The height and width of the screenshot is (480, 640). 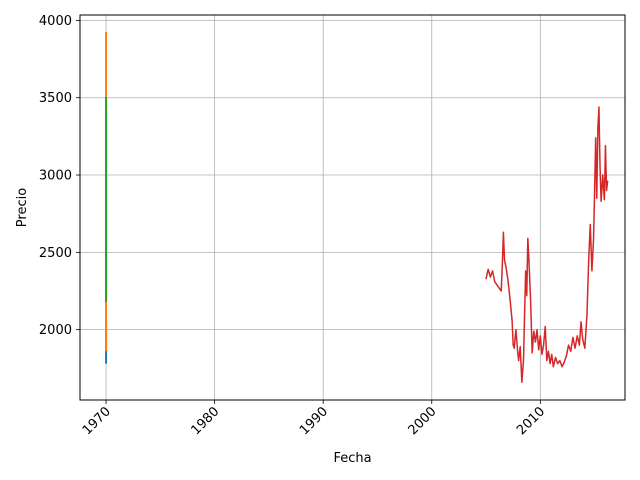 I want to click on y-tick-label: 2500, so click(x=55, y=253).